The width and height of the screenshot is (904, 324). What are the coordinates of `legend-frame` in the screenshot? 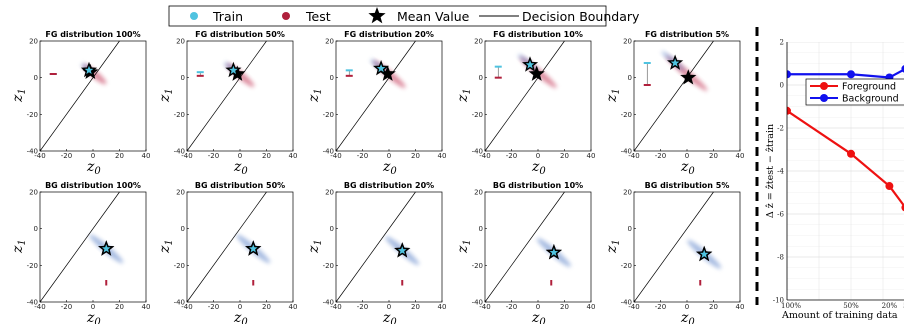 It's located at (387, 16).